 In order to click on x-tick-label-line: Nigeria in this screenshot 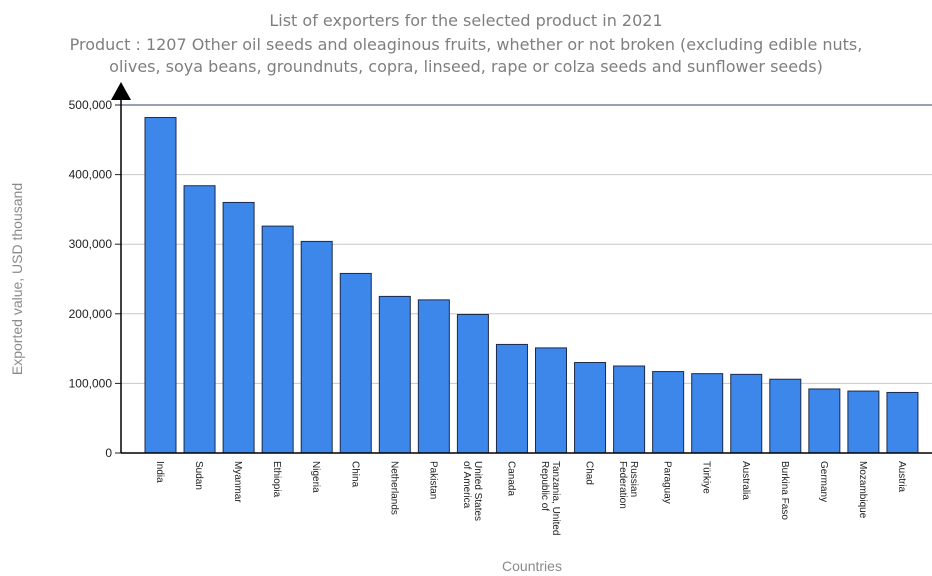, I will do `click(315, 477)`.